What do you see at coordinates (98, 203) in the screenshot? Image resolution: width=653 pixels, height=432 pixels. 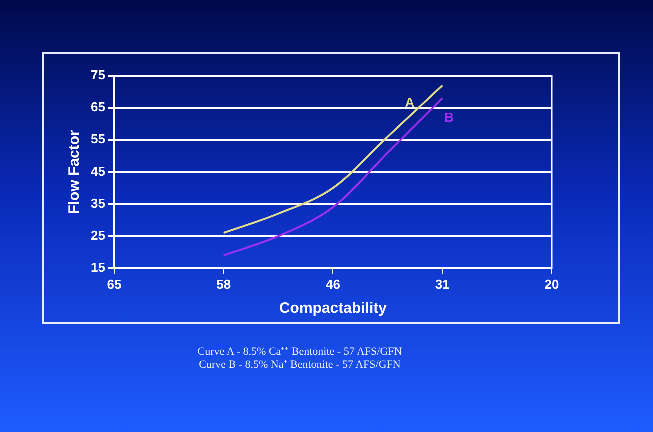 I see `y-tick-label: 35` at bounding box center [98, 203].